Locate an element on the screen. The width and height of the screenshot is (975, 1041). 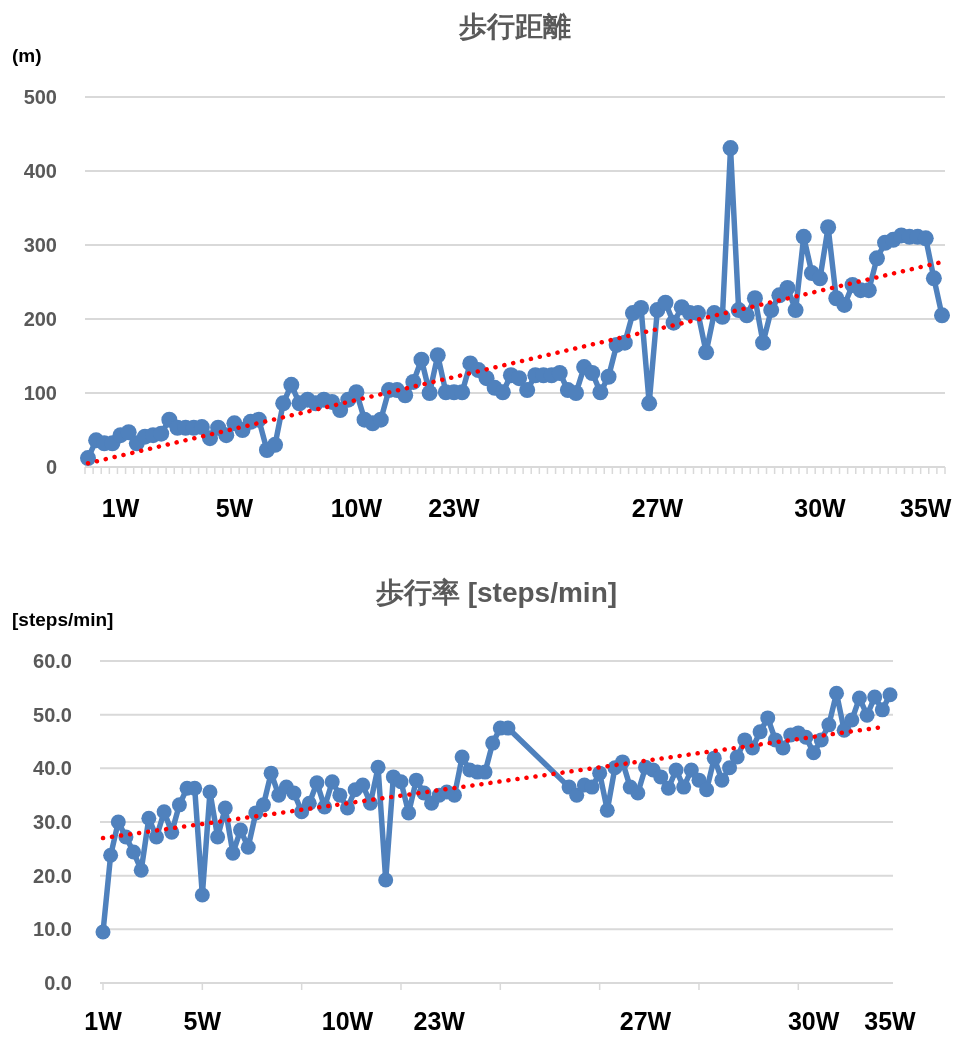
y-tick-label: 100 is located at coordinates (40, 393).